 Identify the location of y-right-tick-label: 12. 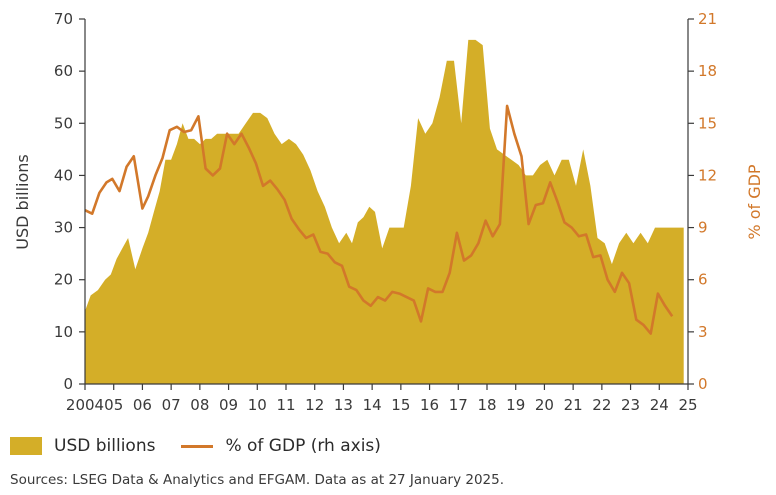
(707, 175).